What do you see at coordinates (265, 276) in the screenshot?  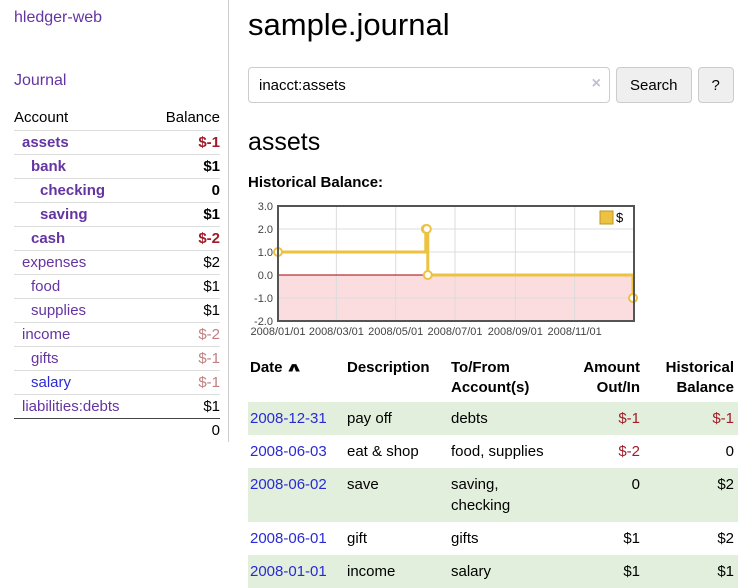 I see `svg-text: 0.0` at bounding box center [265, 276].